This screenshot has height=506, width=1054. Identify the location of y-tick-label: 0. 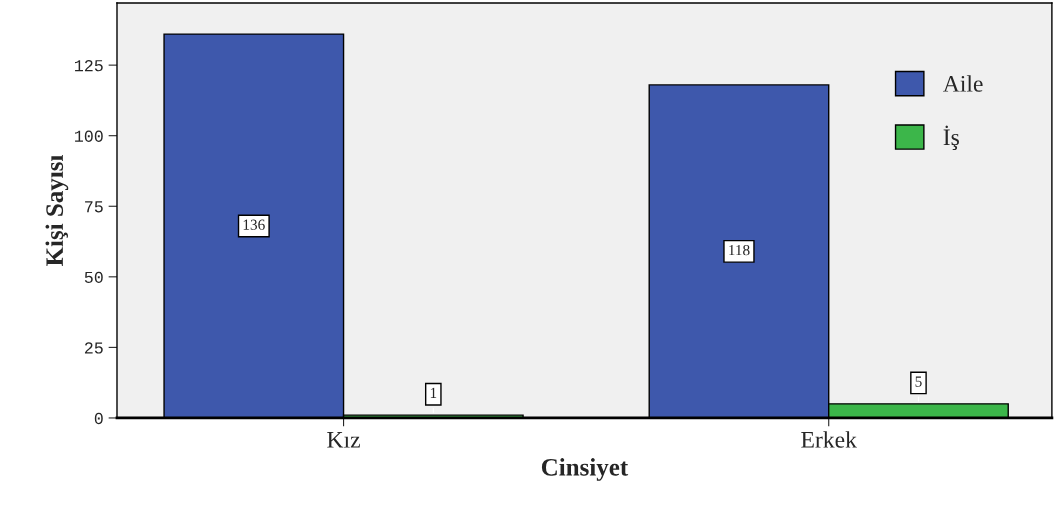
(98, 418).